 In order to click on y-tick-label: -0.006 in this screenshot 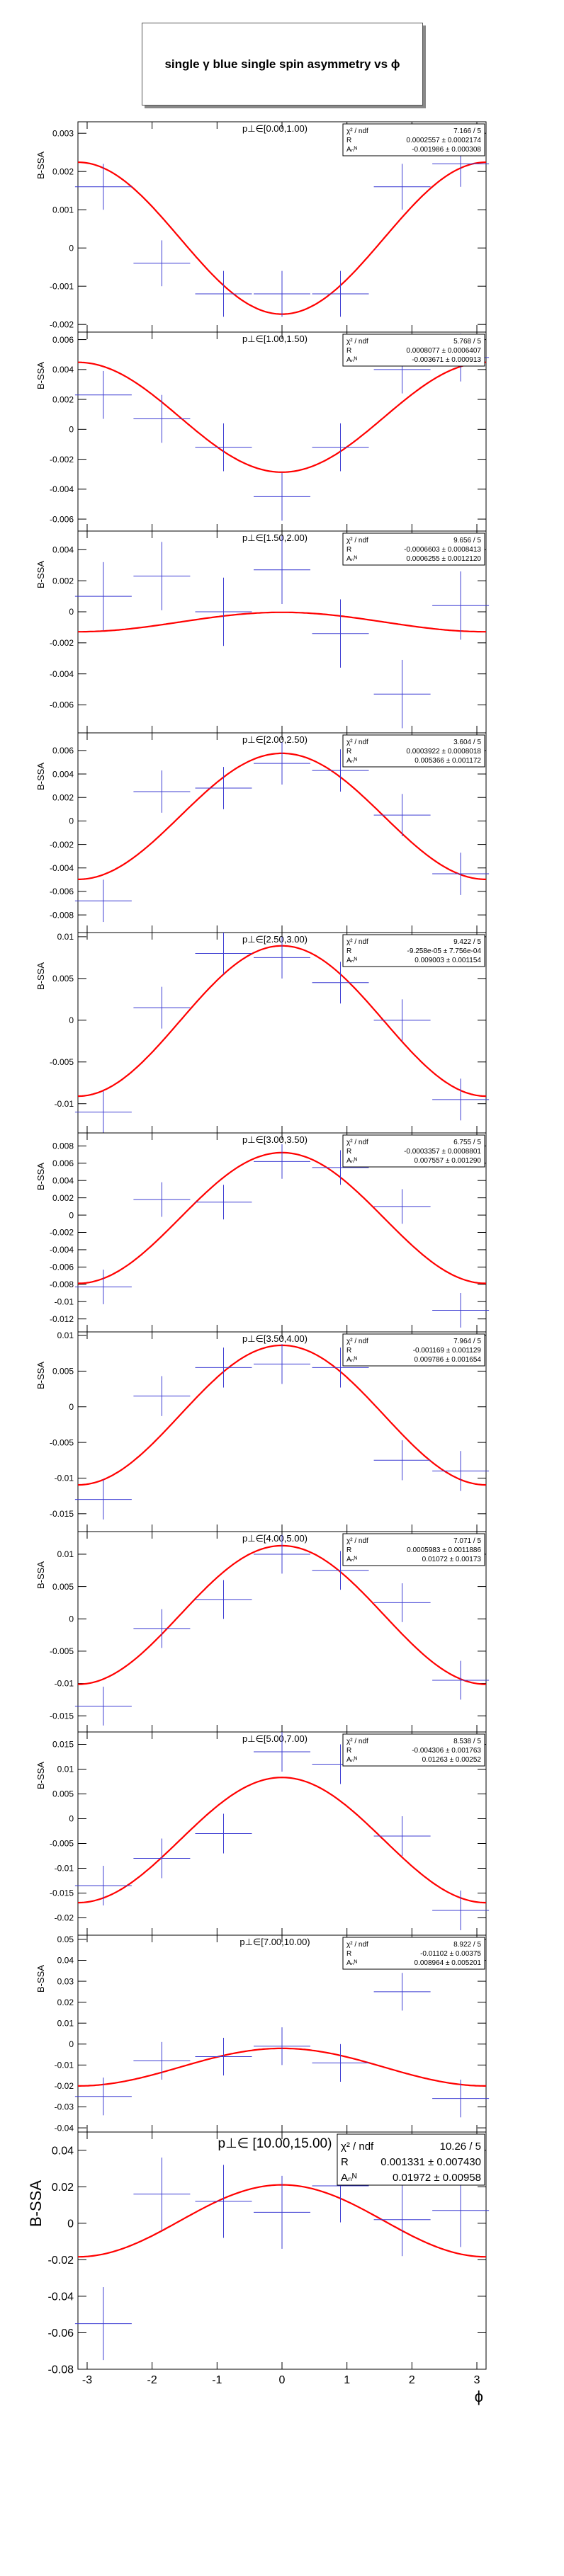, I will do `click(62, 1267)`.